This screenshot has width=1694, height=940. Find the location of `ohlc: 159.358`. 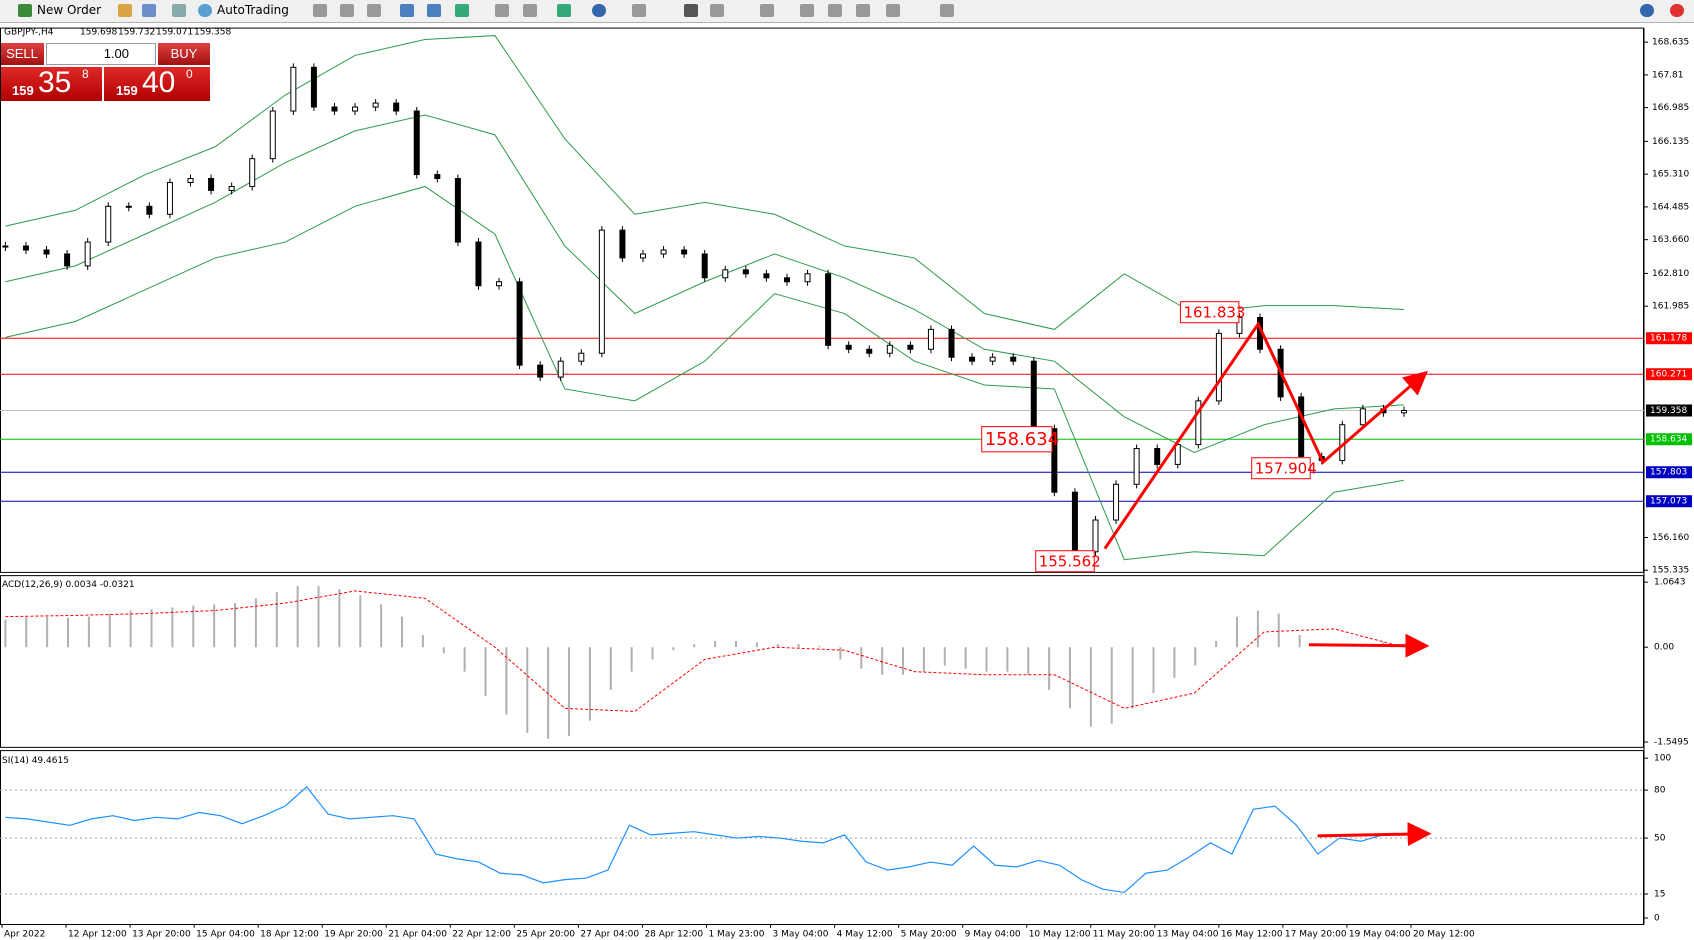

ohlc: 159.358 is located at coordinates (212, 33).